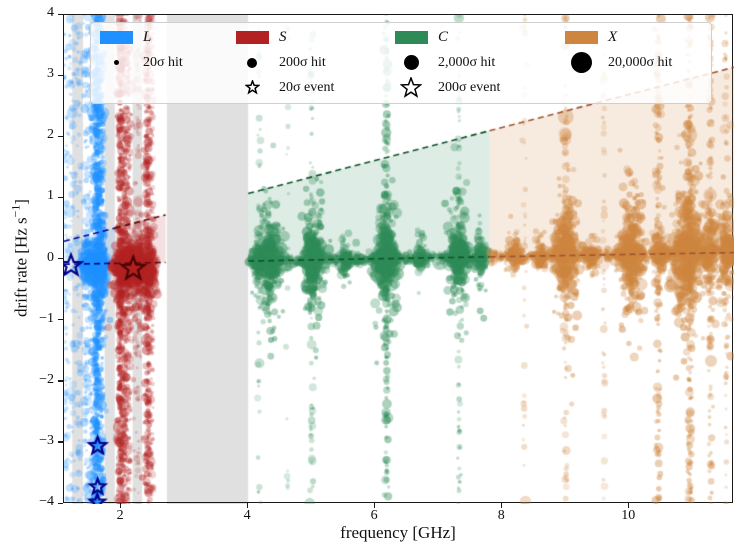  I want to click on y-tick-label: −3, so click(46, 440).